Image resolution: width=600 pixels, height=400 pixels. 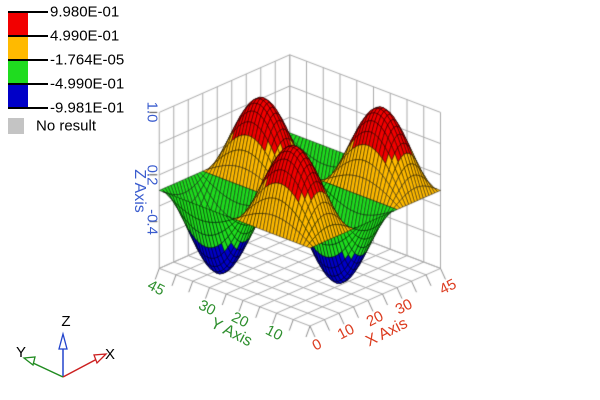 I want to click on triad-z-arrowhead-icon, so click(x=63, y=340).